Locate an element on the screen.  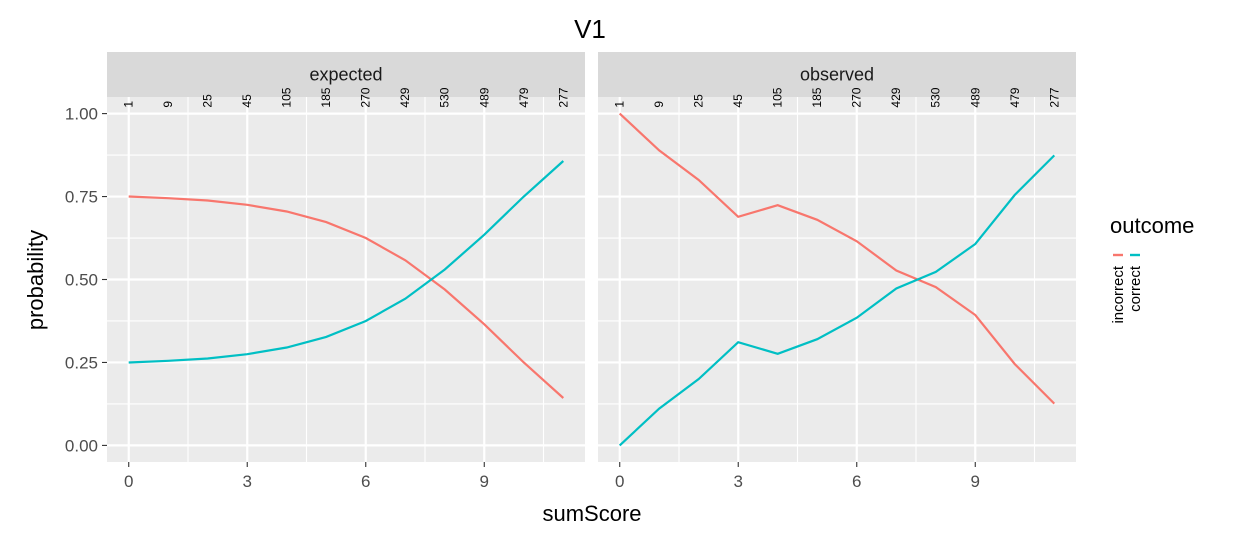
y-tick-label: 0.75 is located at coordinates (81, 197).